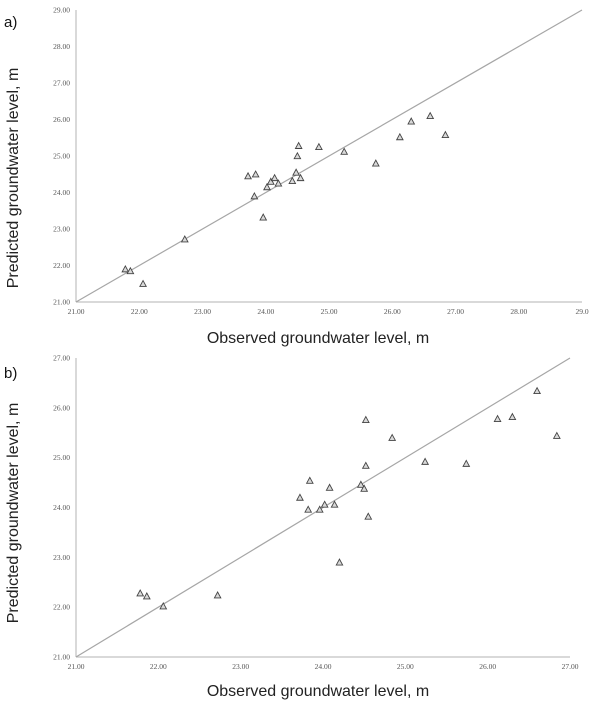  Describe the element at coordinates (61, 46) in the screenshot. I see `y-tick-label: 28.00` at that location.